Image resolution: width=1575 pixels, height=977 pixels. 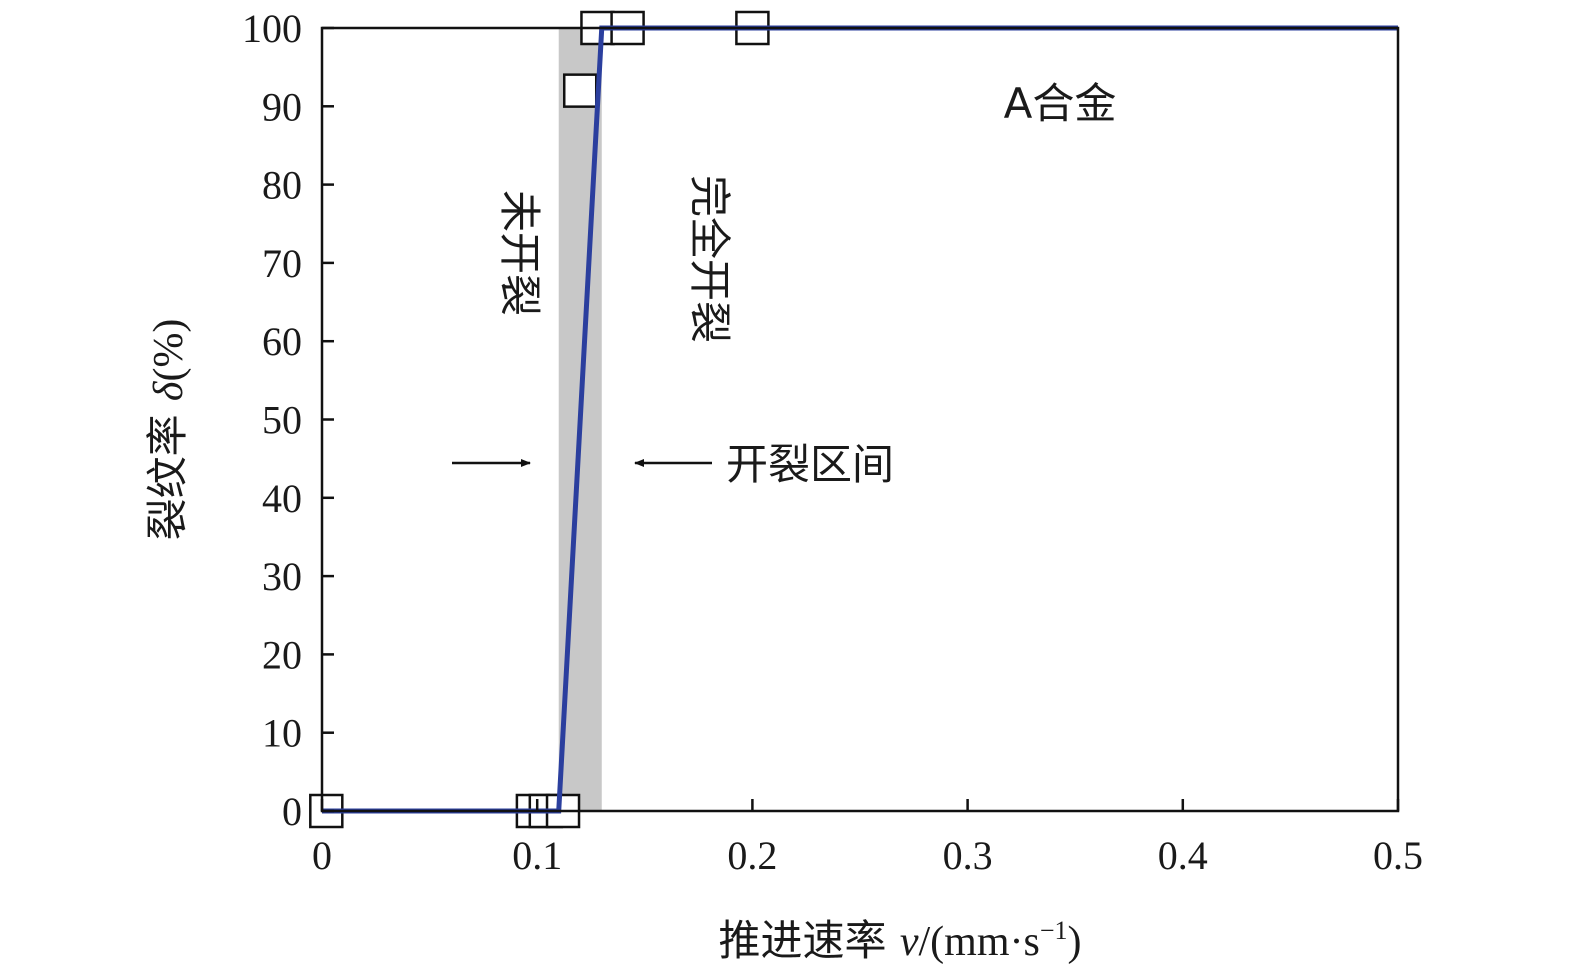 I want to click on x-tick-label: 0.5, so click(x=1398, y=855).